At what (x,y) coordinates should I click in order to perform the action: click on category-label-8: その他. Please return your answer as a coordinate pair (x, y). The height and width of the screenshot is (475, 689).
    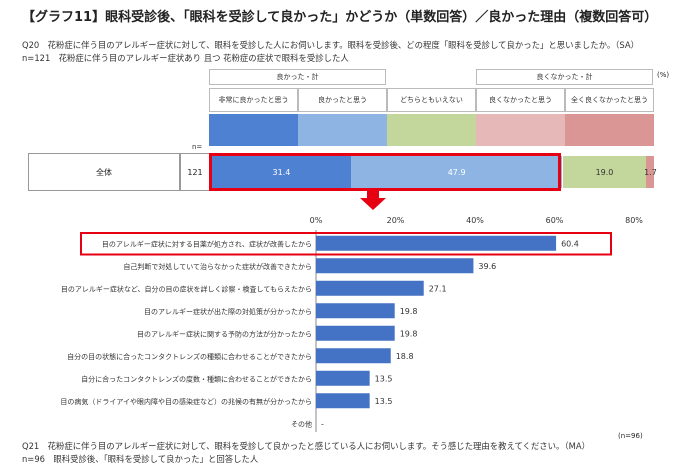
    Looking at the image, I should click on (301, 423).